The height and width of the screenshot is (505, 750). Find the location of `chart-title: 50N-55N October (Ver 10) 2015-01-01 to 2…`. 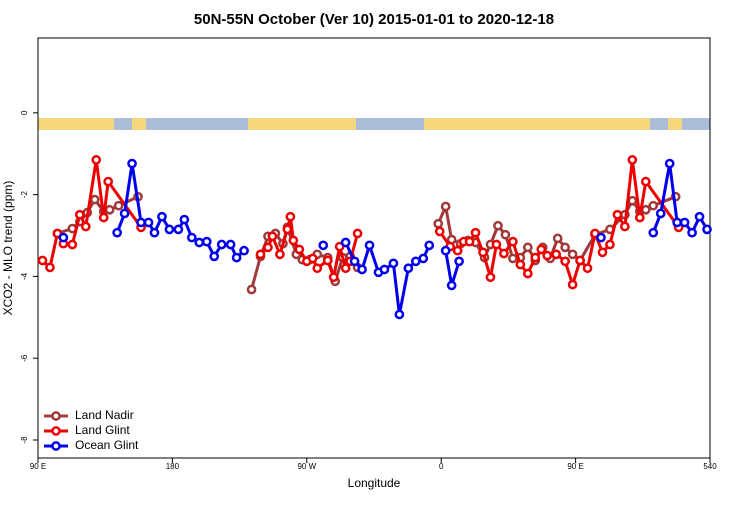

chart-title: 50N-55N October (Ver 10) 2015-01-01 to 2… is located at coordinates (374, 19).